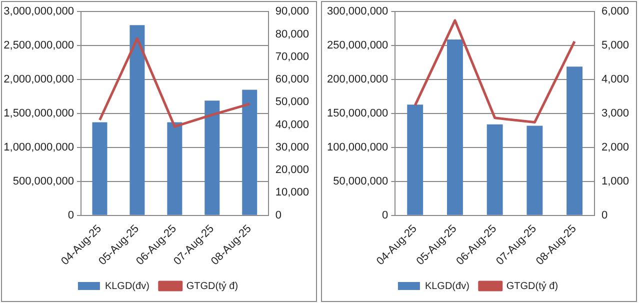 This screenshot has width=639, height=303. What do you see at coordinates (357, 114) in the screenshot?
I see `y-tick-label: 150,000,000` at bounding box center [357, 114].